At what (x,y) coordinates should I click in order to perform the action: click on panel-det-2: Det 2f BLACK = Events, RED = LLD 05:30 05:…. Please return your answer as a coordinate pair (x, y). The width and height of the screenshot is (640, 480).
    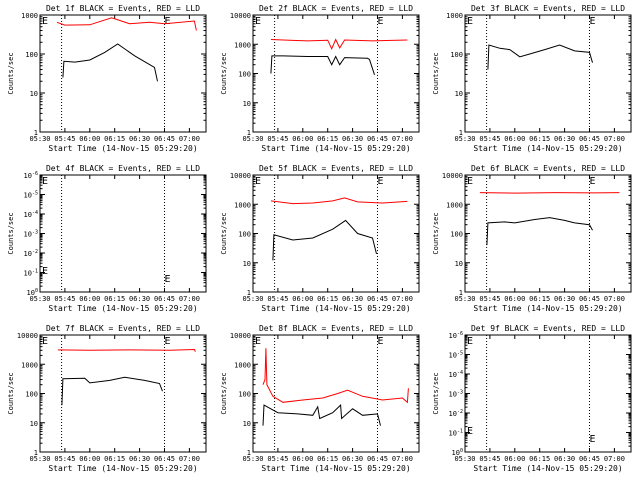
    Looking at the image, I should click on (320, 78).